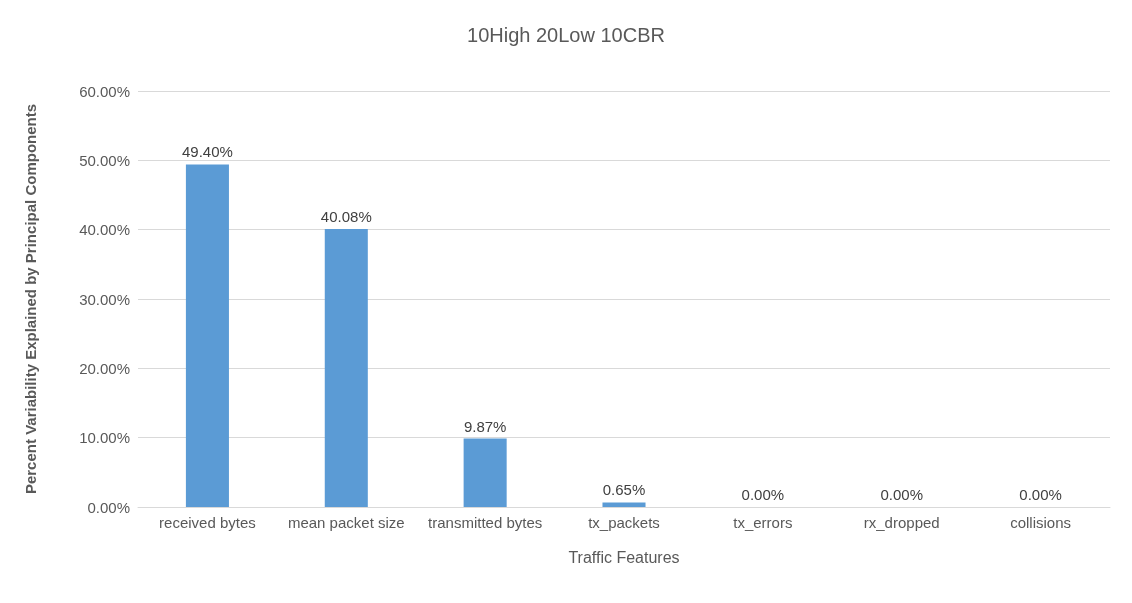 This screenshot has height=603, width=1132. What do you see at coordinates (624, 557) in the screenshot?
I see `x-axis-title: Traffic Features` at bounding box center [624, 557].